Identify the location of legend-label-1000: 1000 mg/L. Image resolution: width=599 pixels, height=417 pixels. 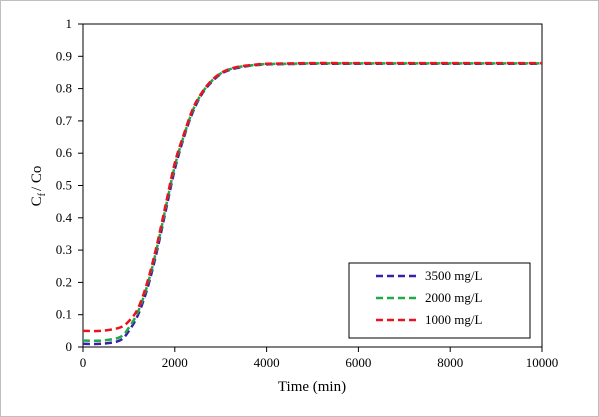
(453, 319).